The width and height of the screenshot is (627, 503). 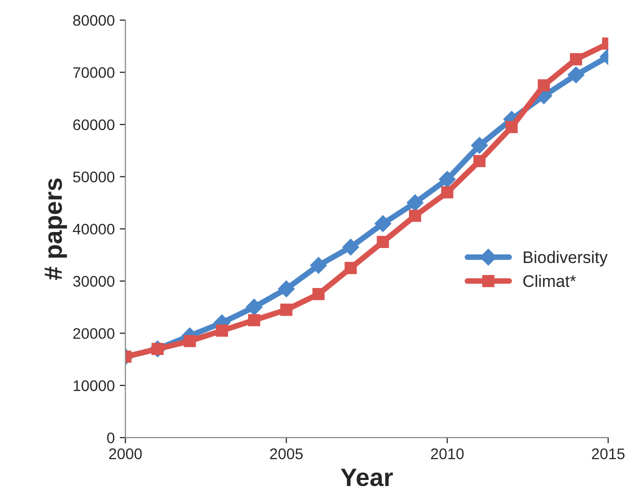 What do you see at coordinates (93, 281) in the screenshot?
I see `y-tick-label: 30000` at bounding box center [93, 281].